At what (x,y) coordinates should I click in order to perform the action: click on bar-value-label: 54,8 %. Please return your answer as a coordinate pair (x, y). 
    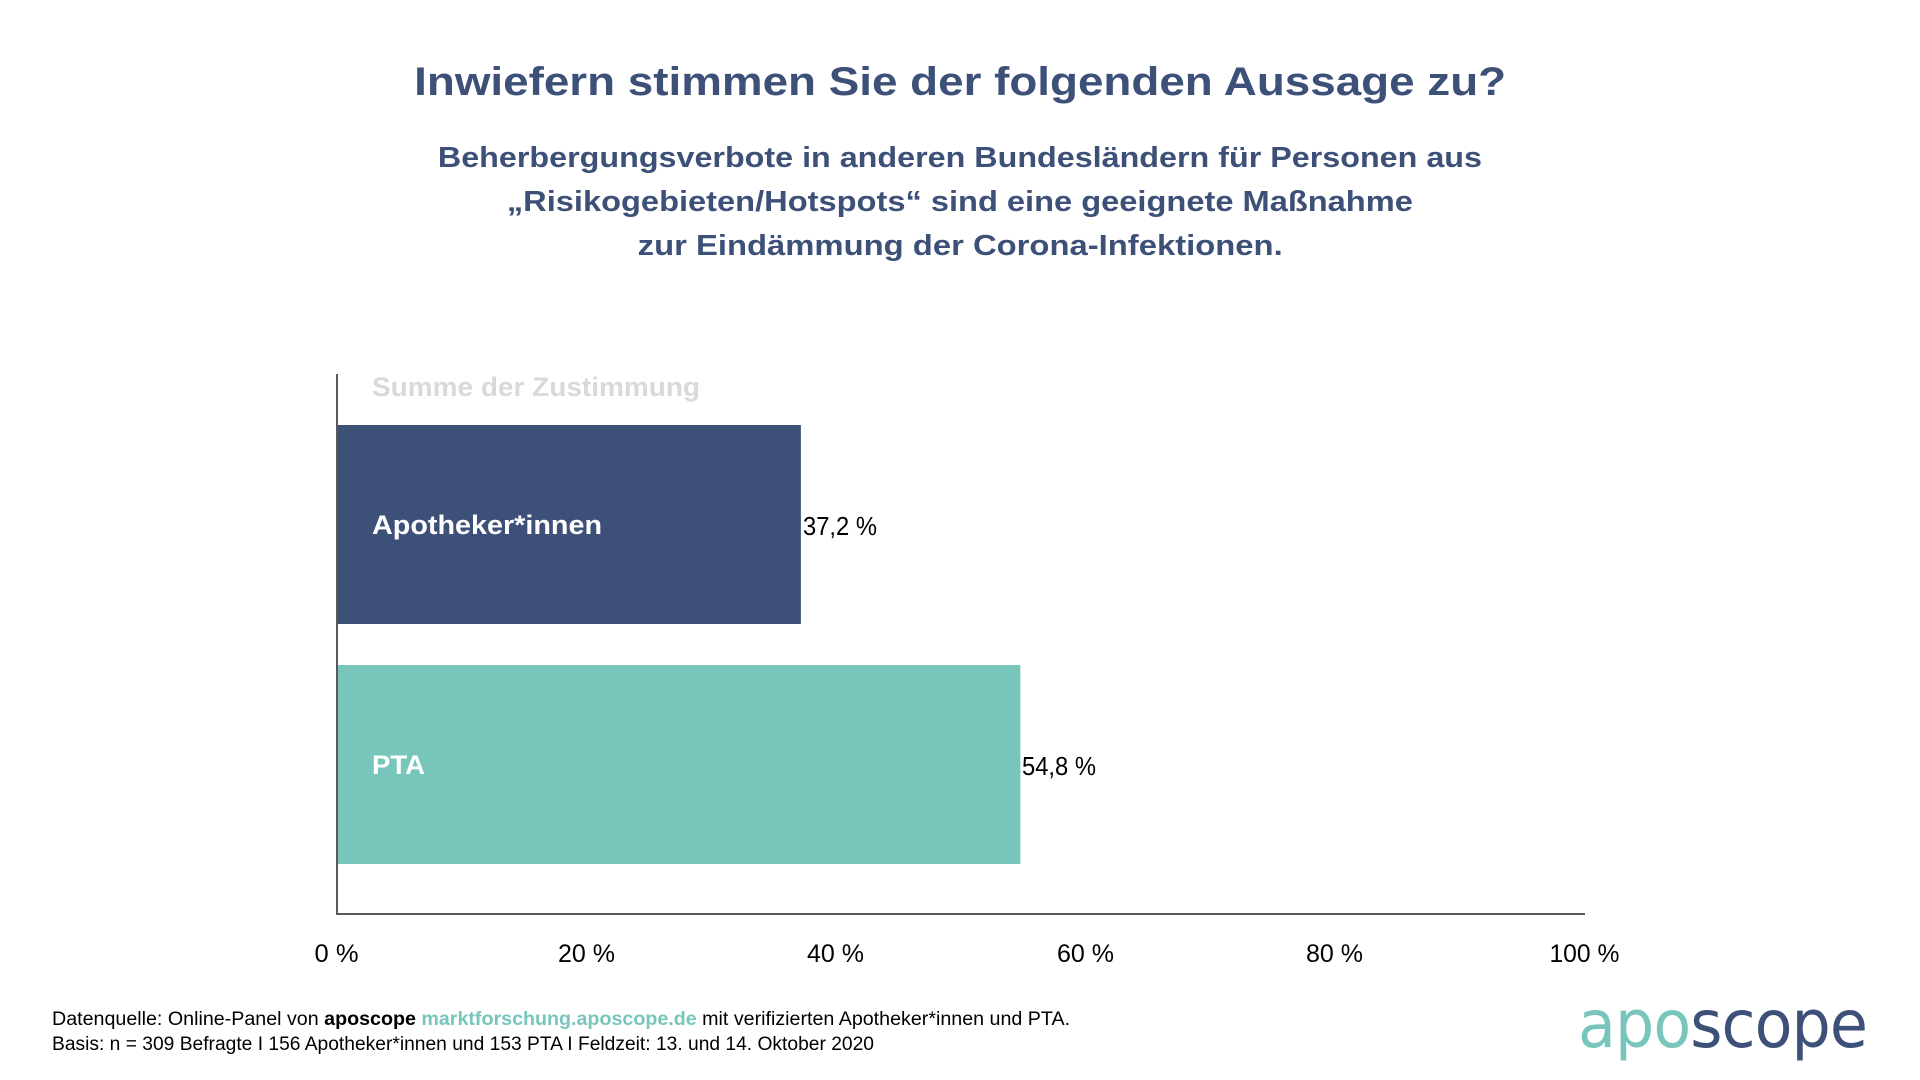
    Looking at the image, I should click on (1062, 766).